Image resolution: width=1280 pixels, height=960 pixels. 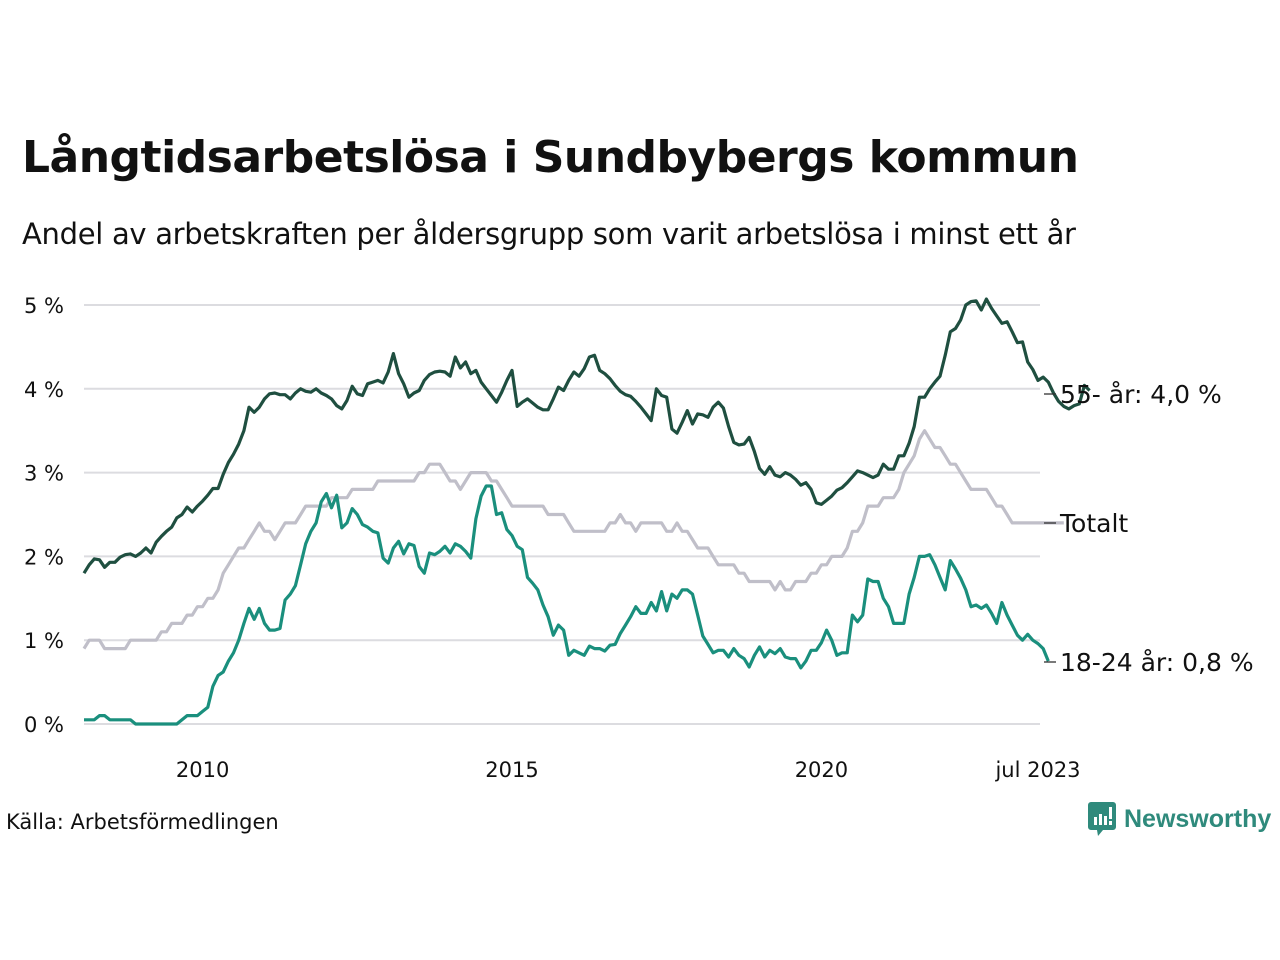 I want to click on y-tick-label: 2 %, so click(x=44, y=557).